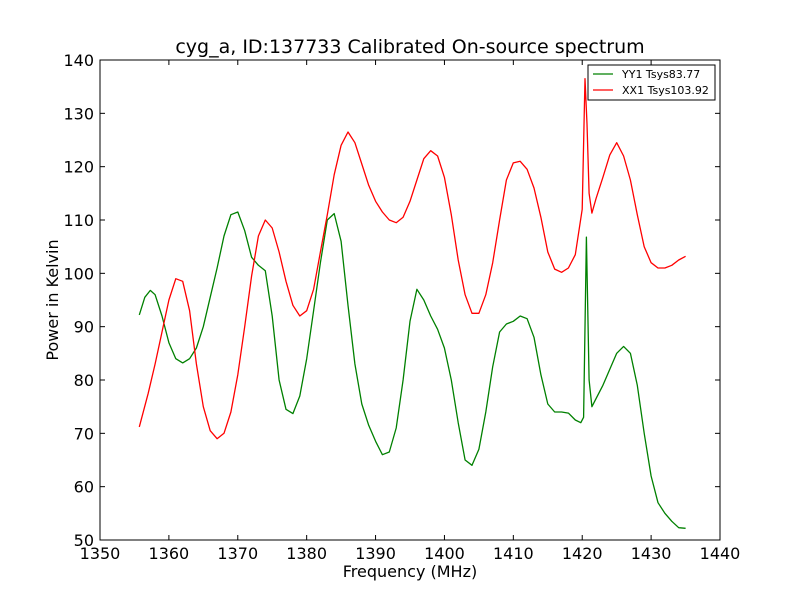  I want to click on x-tick-label: 1410, so click(513, 553).